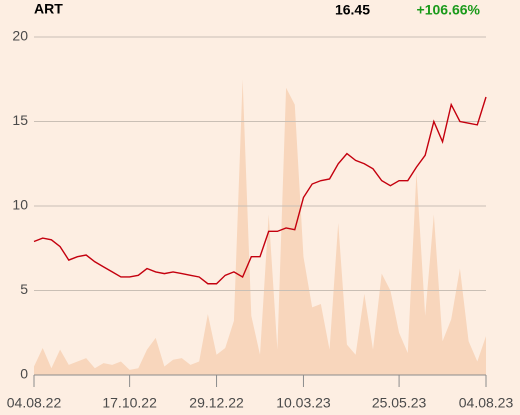 This screenshot has width=520, height=415. Describe the element at coordinates (20, 120) in the screenshot. I see `y-tick-label: 15` at that location.